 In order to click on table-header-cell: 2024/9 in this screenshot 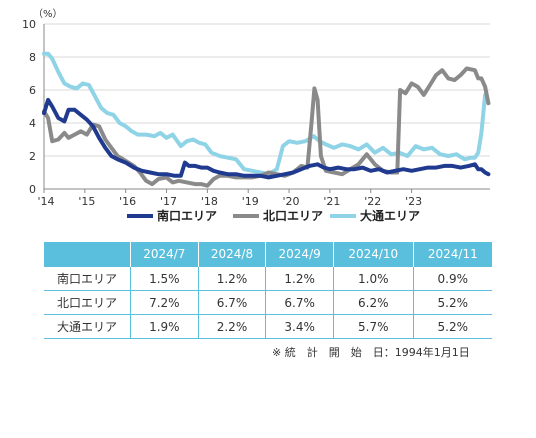, I will do `click(299, 254)`.